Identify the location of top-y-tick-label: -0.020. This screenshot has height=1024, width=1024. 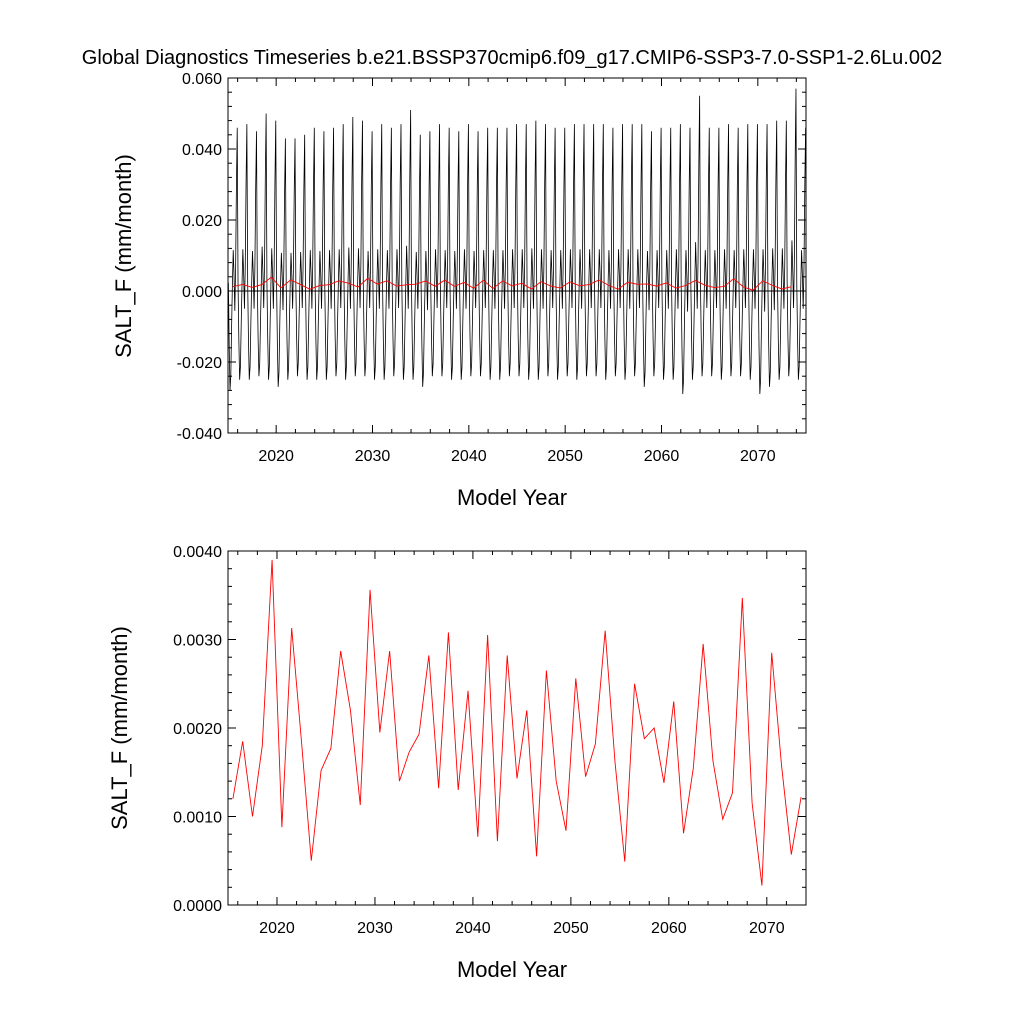
(199, 363).